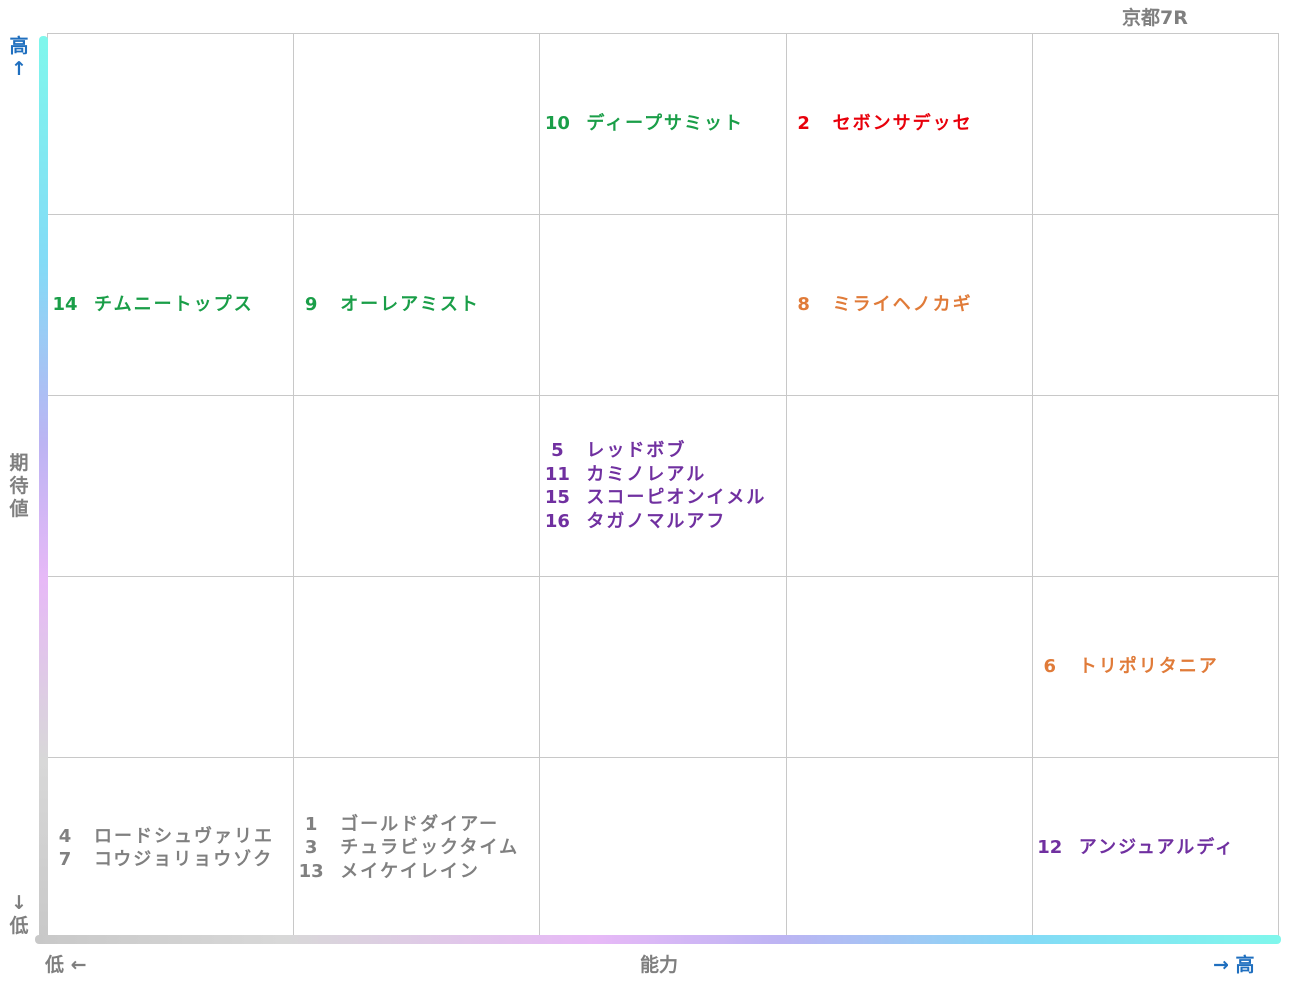 The image size is (1291, 983). I want to click on y-axis-low: ↓低, so click(19, 914).